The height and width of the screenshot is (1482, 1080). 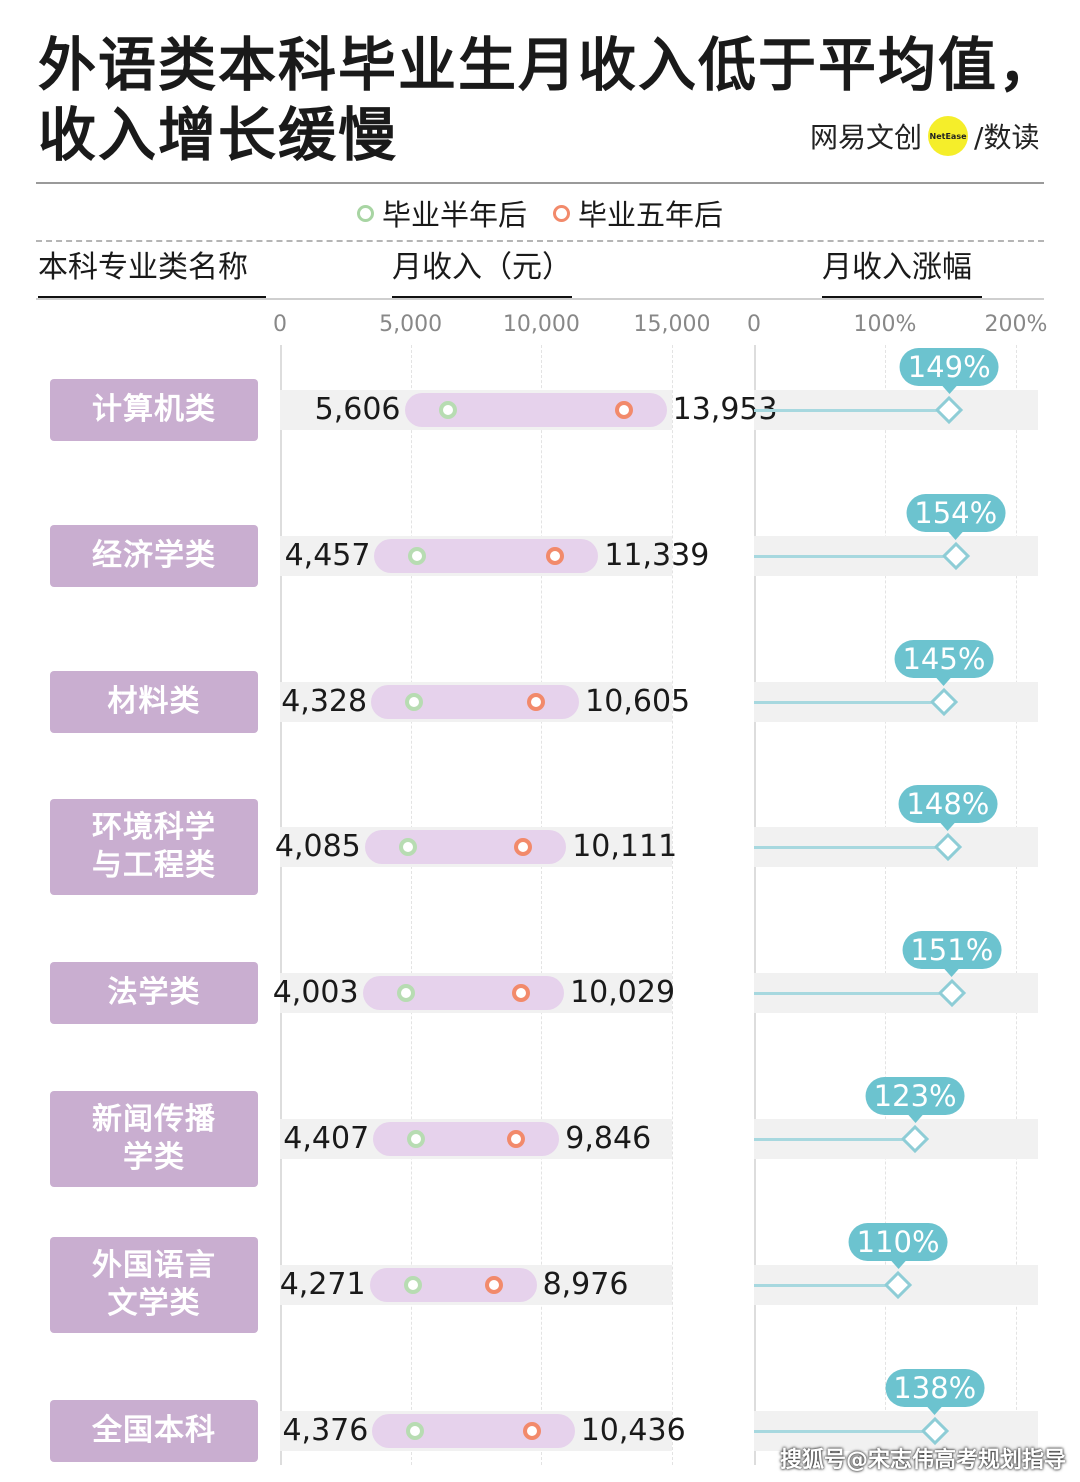 What do you see at coordinates (540, 241) in the screenshot?
I see `legend-divider` at bounding box center [540, 241].